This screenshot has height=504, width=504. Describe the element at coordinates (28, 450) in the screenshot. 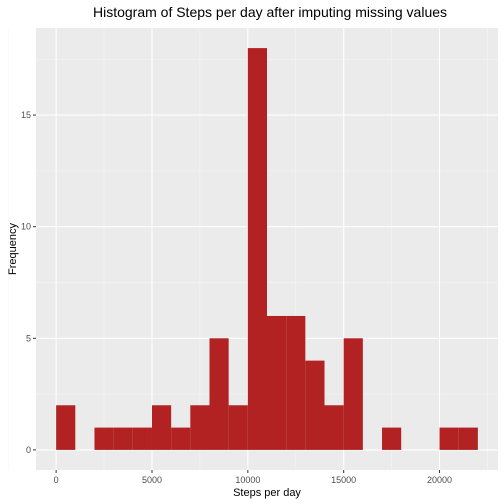

I see `y-tick-label: 0` at that location.